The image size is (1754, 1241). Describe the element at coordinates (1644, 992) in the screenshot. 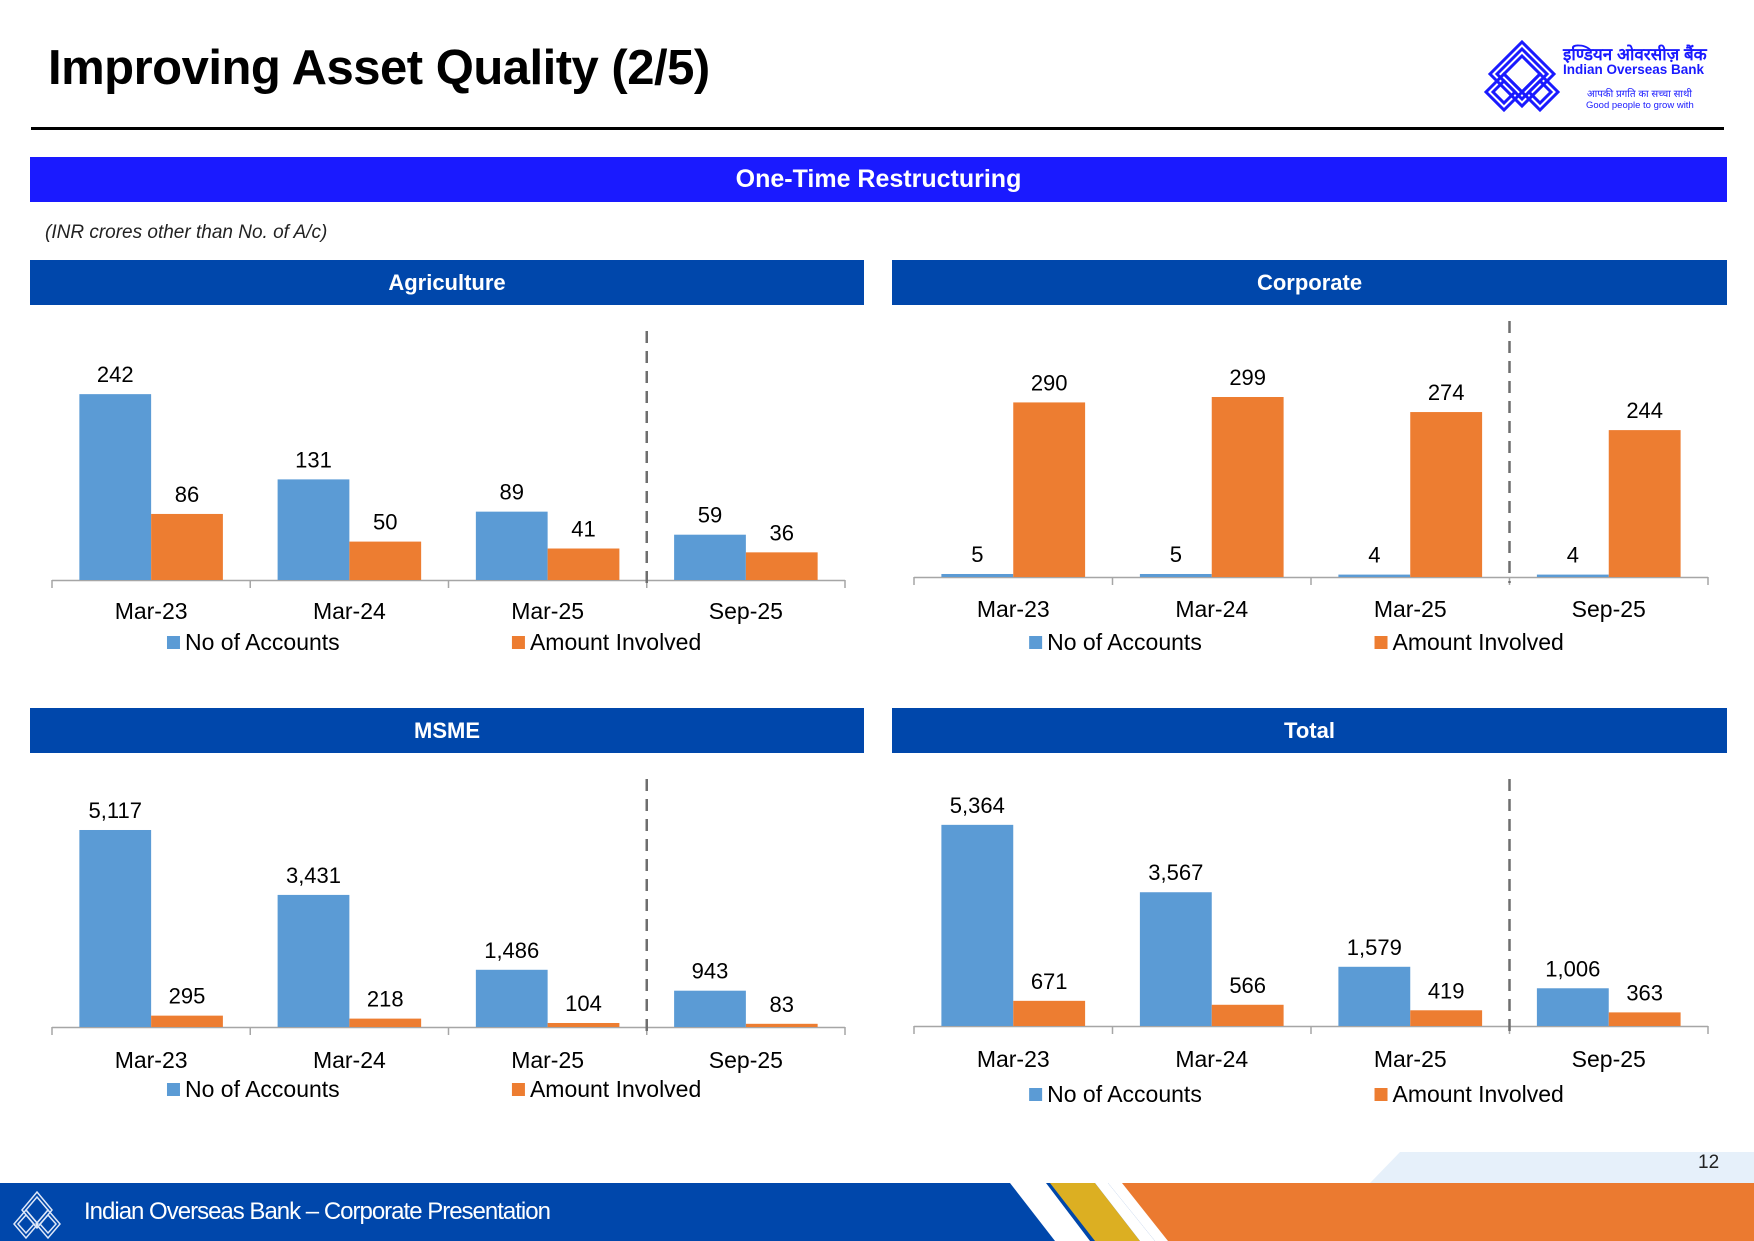

I see `data-label: 363` at that location.